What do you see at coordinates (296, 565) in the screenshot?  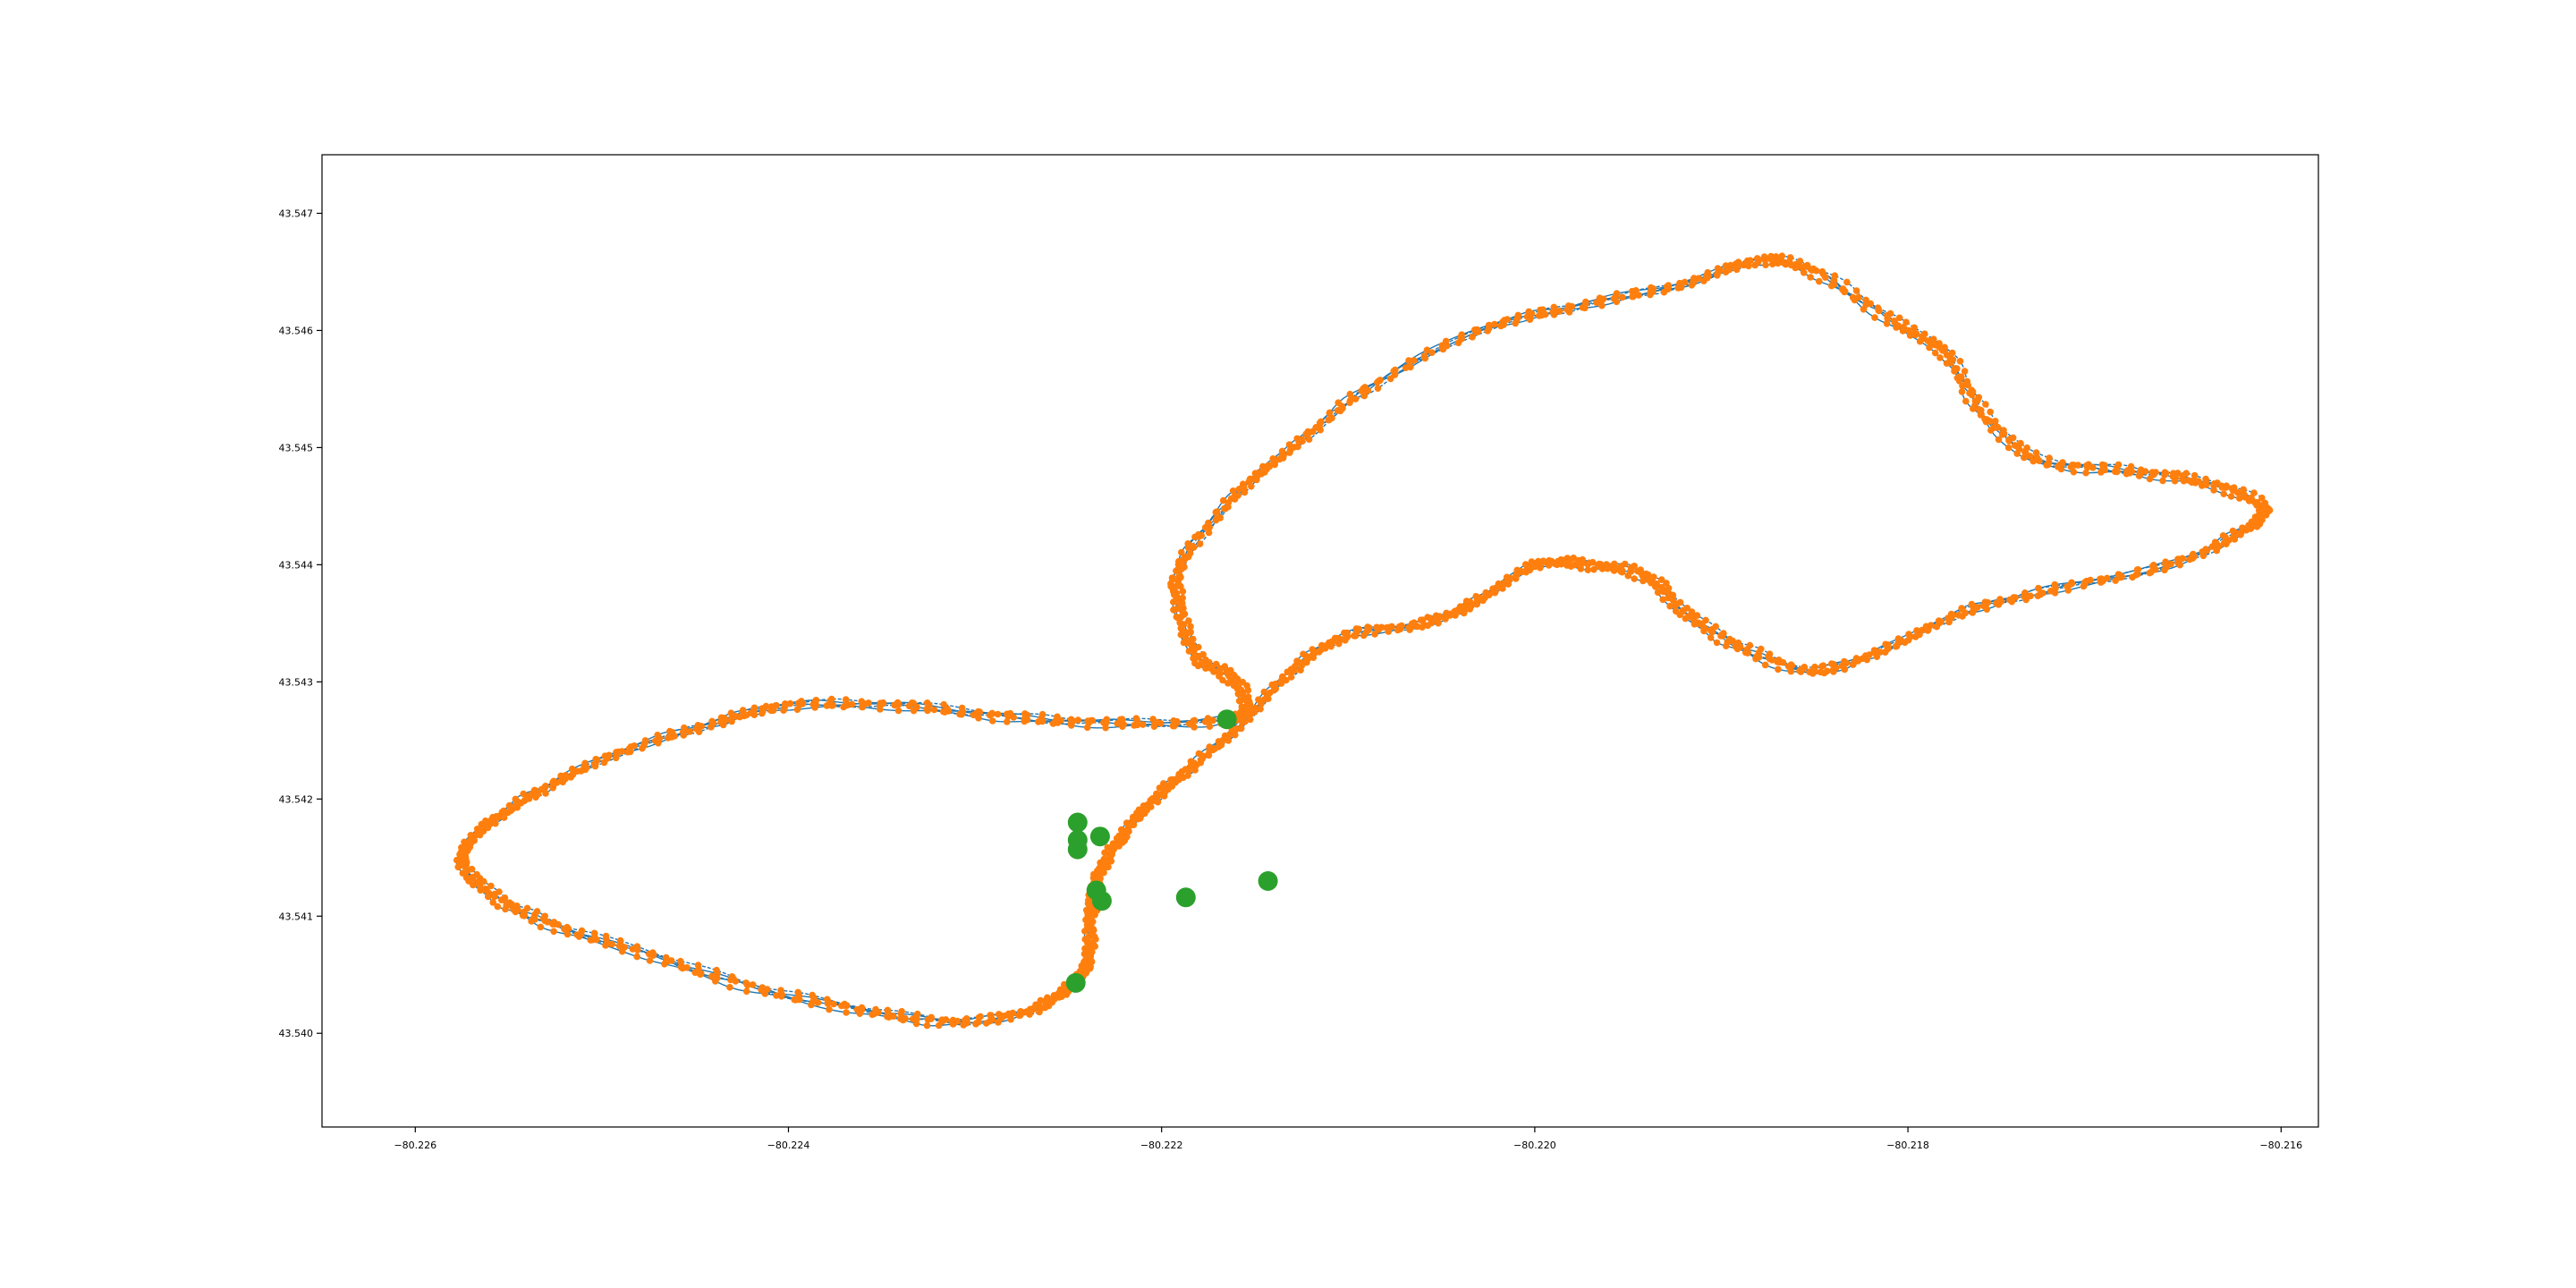 I see `y-tick-label: 43.544` at bounding box center [296, 565].